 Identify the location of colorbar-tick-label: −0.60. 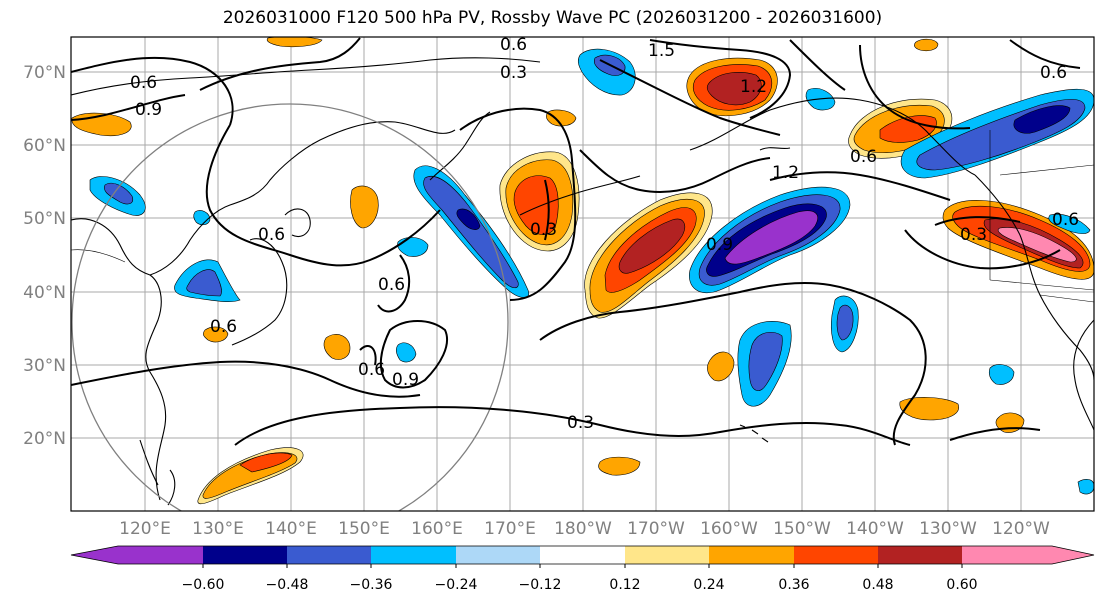
(203, 585).